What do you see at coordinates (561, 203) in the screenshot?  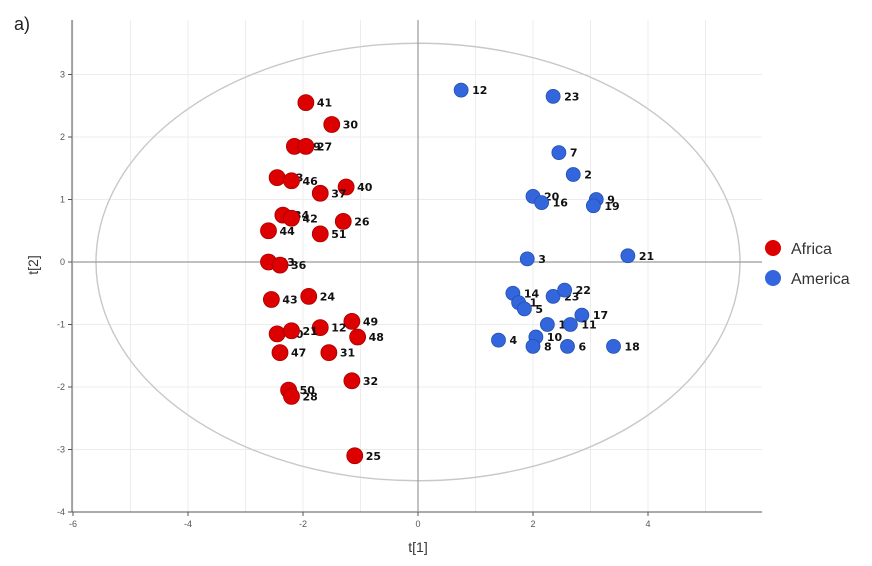 I see `point-label: 16` at bounding box center [561, 203].